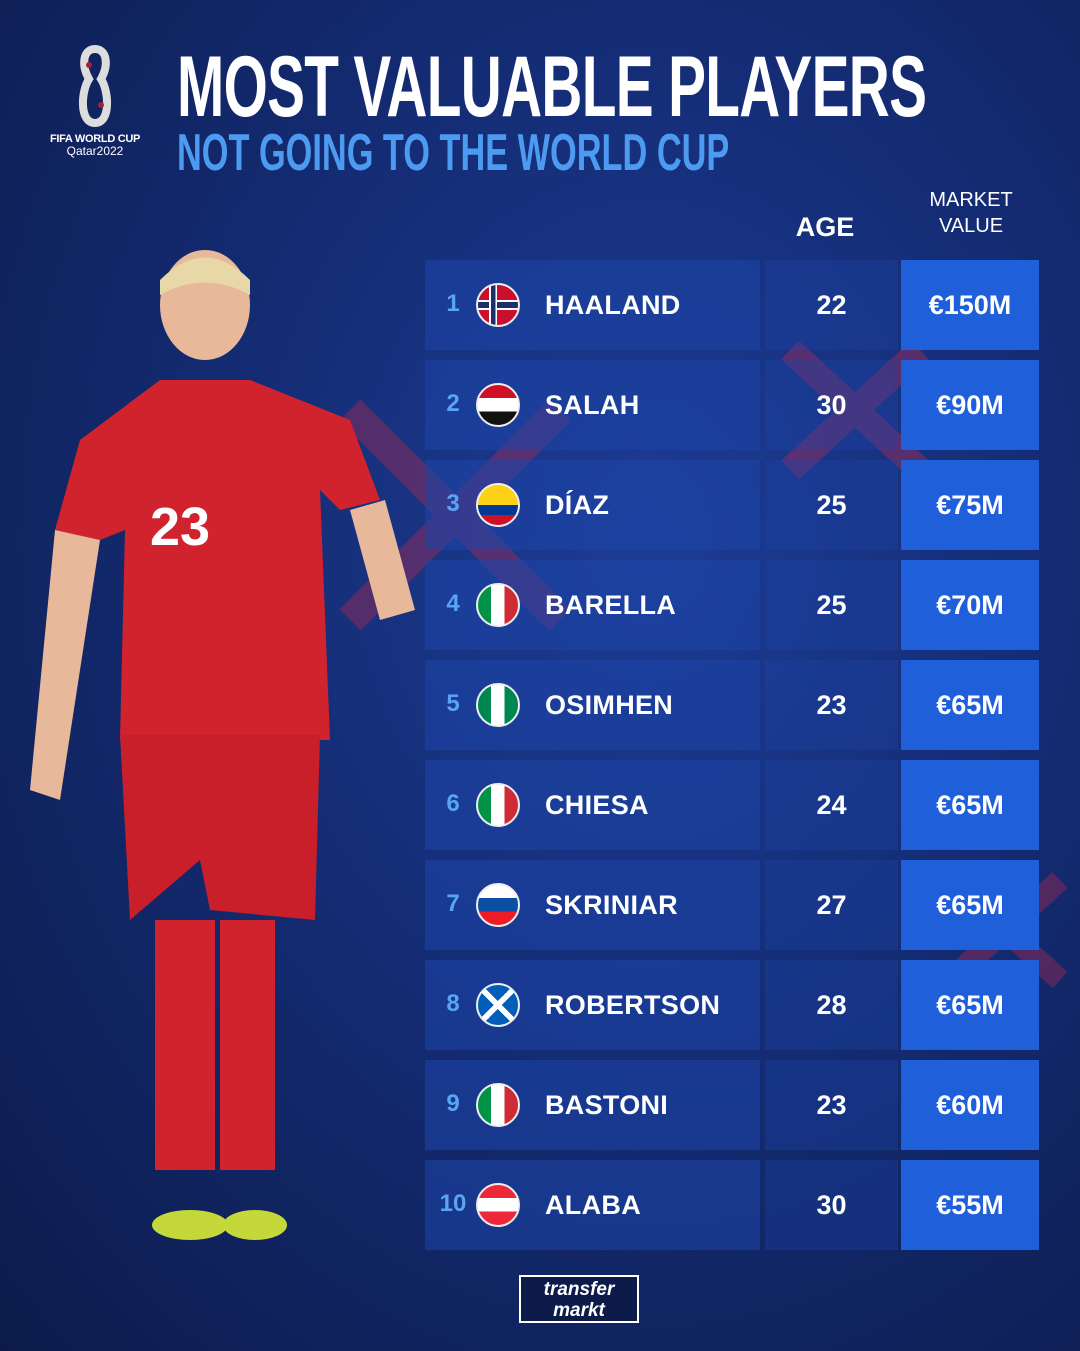 Image resolution: width=1080 pixels, height=1351 pixels. What do you see at coordinates (633, 1005) in the screenshot?
I see `player-name: ROBERTSON` at bounding box center [633, 1005].